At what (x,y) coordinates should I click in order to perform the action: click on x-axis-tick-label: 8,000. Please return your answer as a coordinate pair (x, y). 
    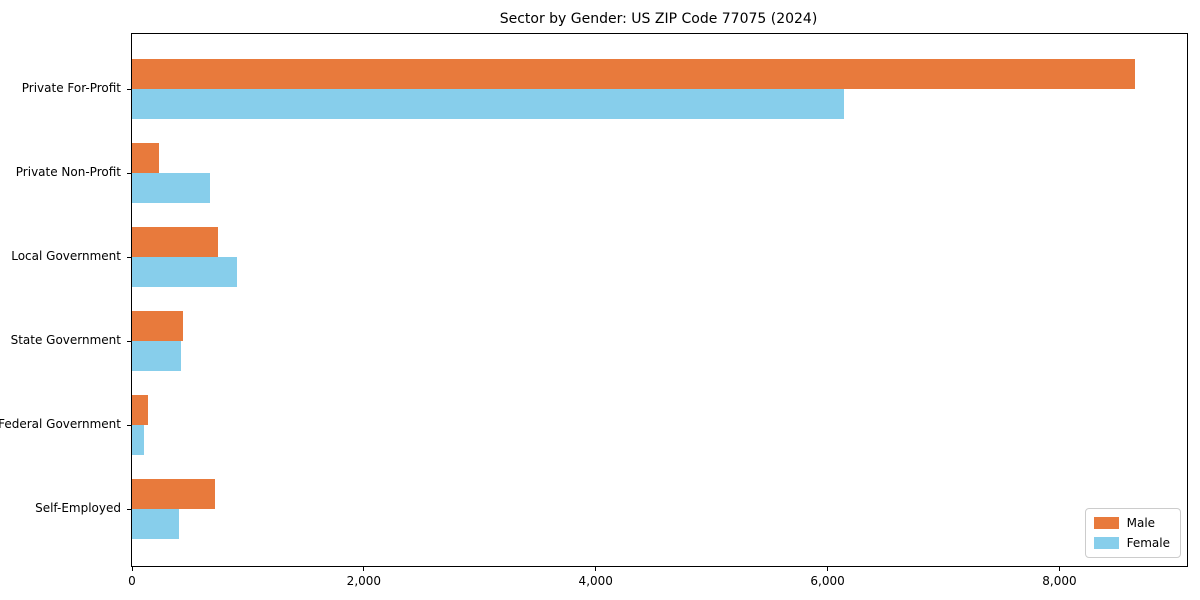
    Looking at the image, I should click on (1059, 581).